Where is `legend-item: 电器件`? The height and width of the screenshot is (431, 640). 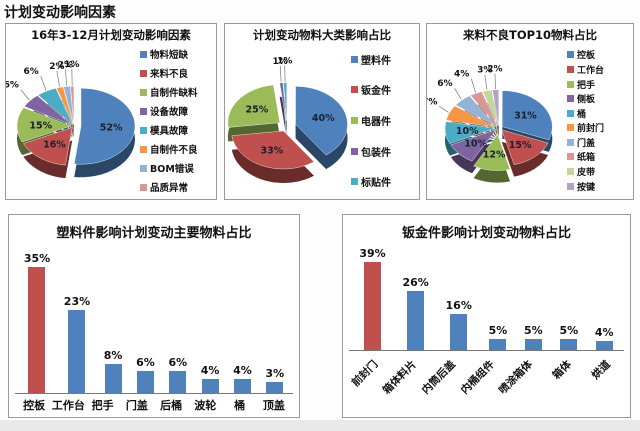
legend-item: 电器件 is located at coordinates (383, 120).